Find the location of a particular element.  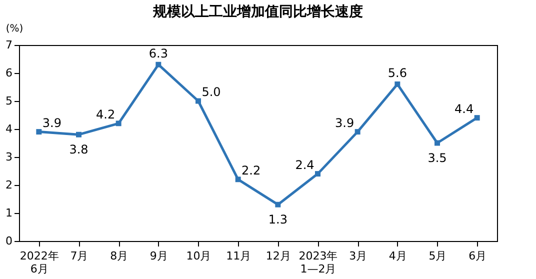

x-tick-label: 3月 is located at coordinates (358, 256).